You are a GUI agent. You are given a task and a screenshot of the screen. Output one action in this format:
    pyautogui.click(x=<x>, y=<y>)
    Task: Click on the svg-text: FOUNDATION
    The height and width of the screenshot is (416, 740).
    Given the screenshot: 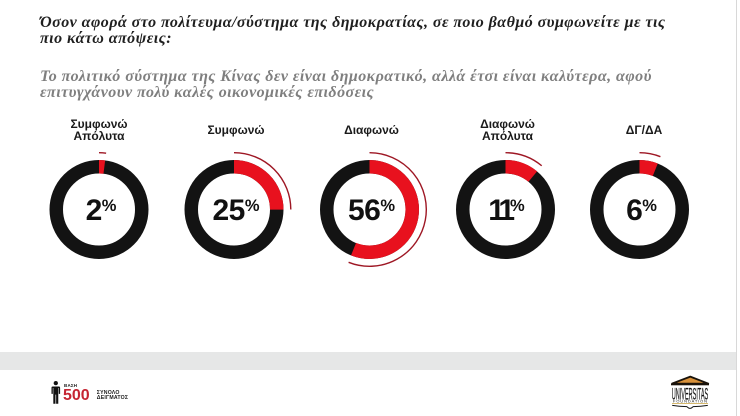 What is the action you would take?
    pyautogui.click(x=690, y=401)
    